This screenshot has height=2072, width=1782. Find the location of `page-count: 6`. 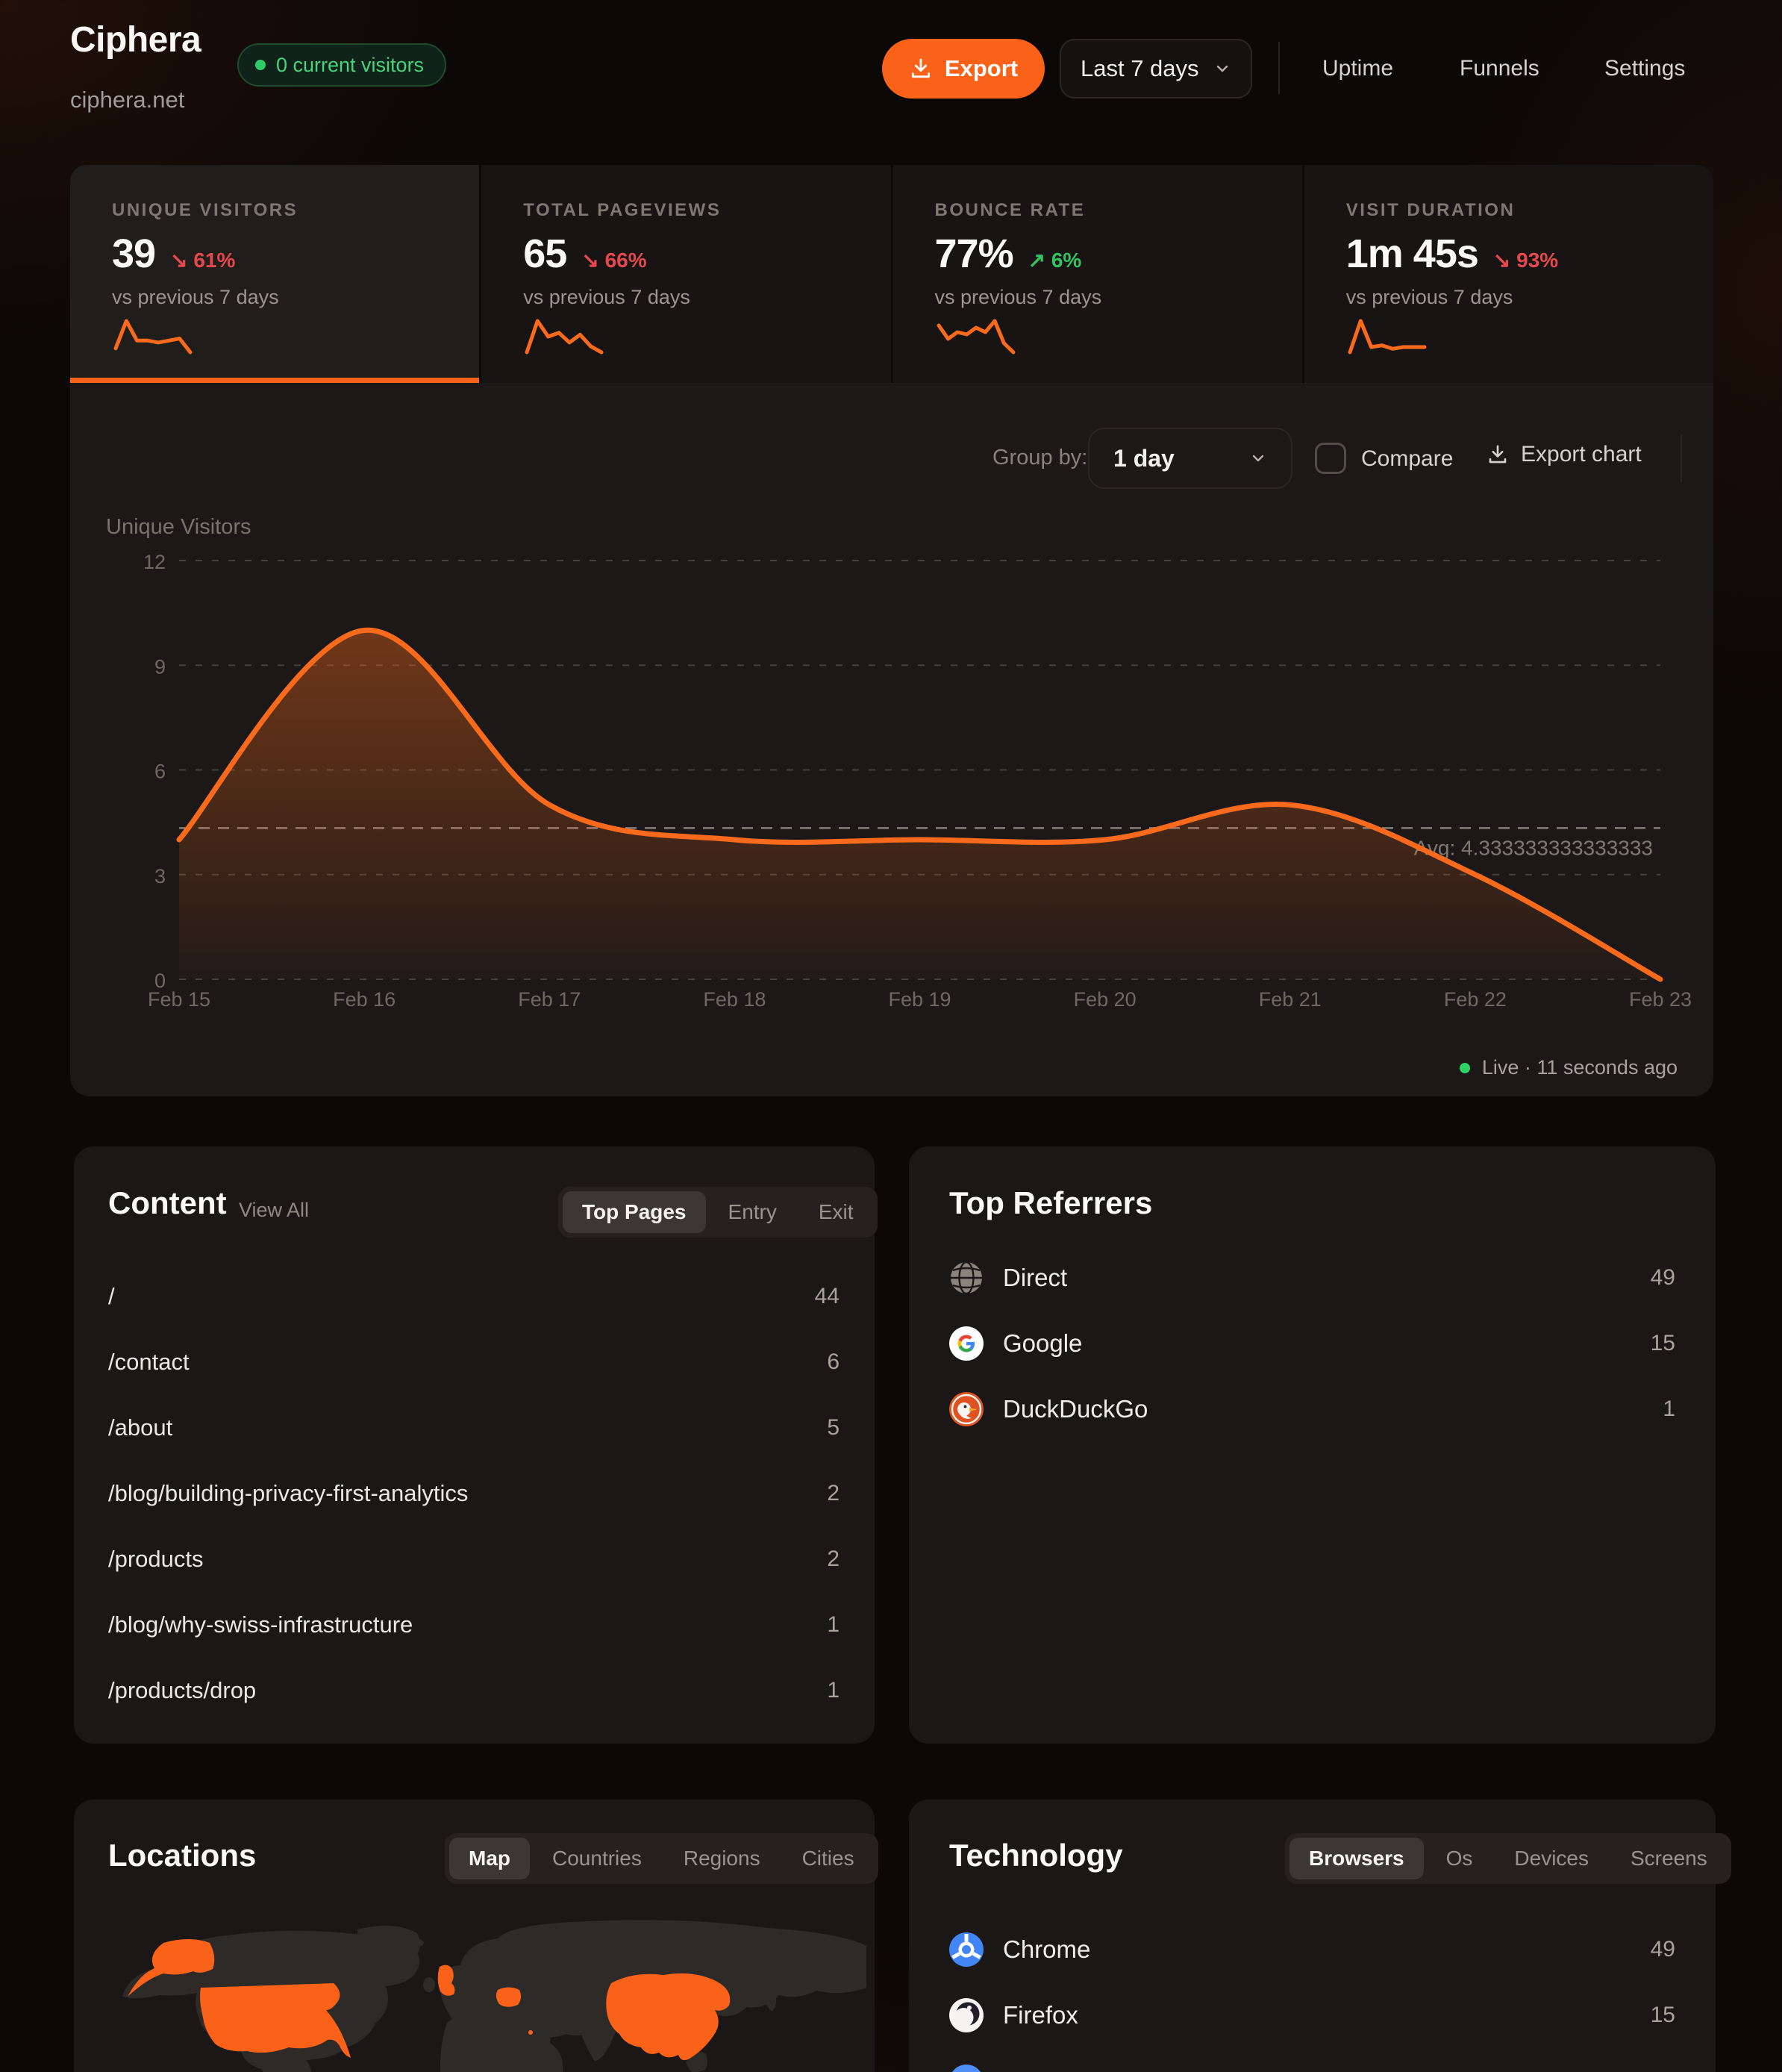

page-count: 6 is located at coordinates (833, 1361).